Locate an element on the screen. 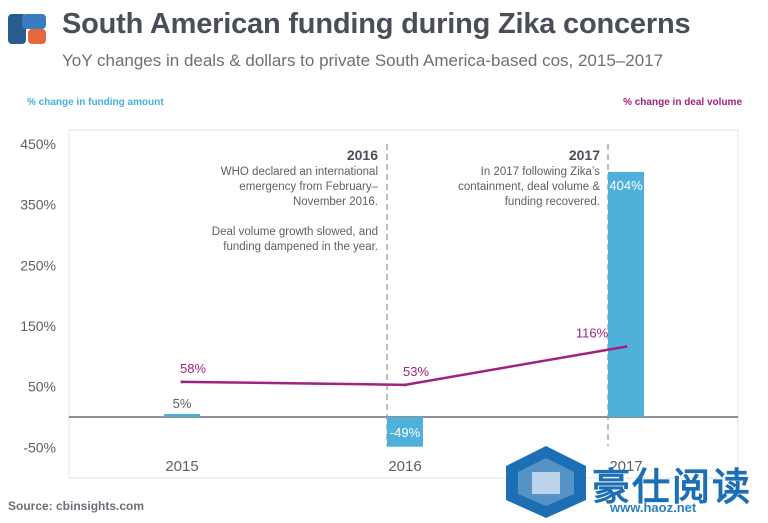 The width and height of the screenshot is (768, 523). y-tick-label: 150% is located at coordinates (38, 326).